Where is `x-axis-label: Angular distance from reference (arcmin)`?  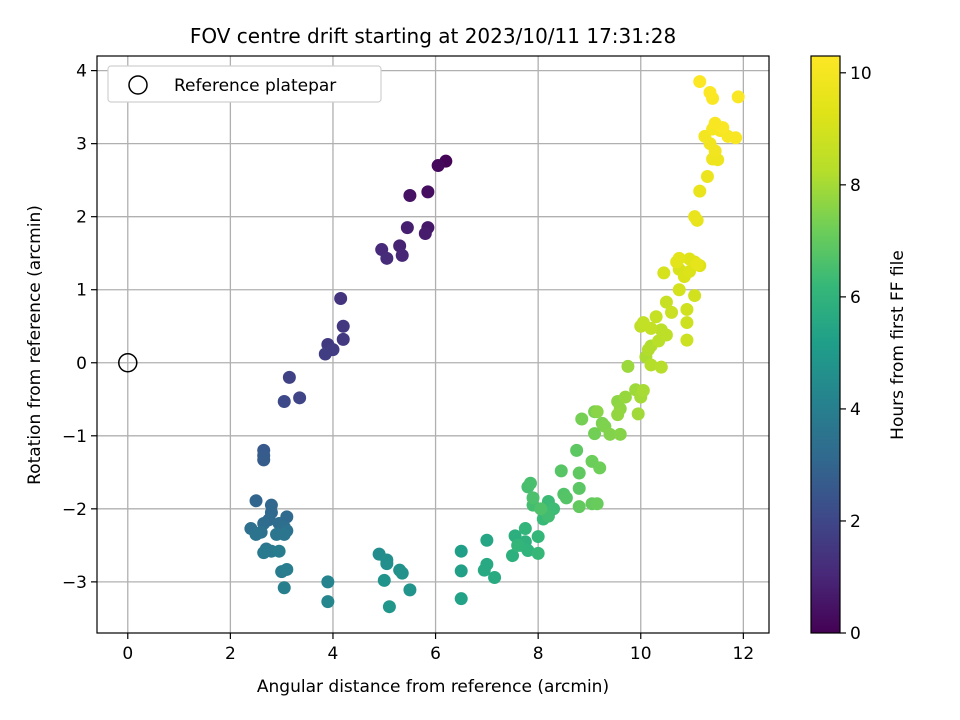
x-axis-label: Angular distance from reference (arcmin) is located at coordinates (433, 687).